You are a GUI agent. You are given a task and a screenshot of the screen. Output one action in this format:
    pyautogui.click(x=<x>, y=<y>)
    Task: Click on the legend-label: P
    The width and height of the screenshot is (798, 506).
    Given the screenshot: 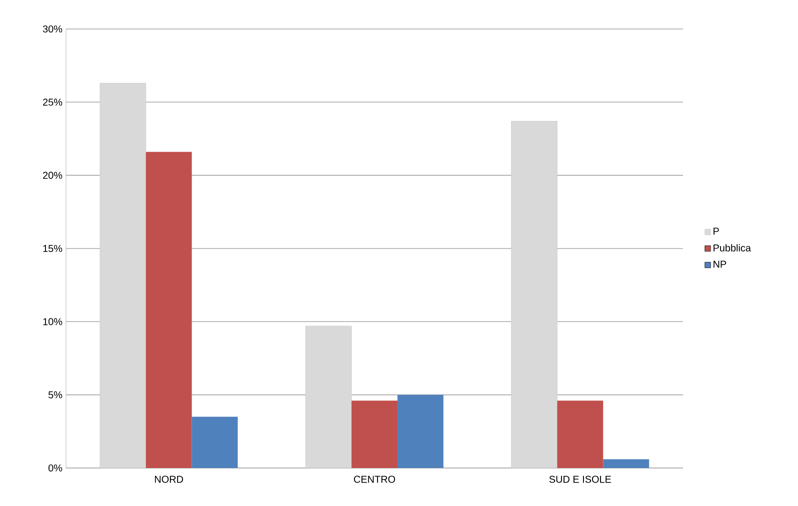 What is the action you would take?
    pyautogui.click(x=716, y=231)
    